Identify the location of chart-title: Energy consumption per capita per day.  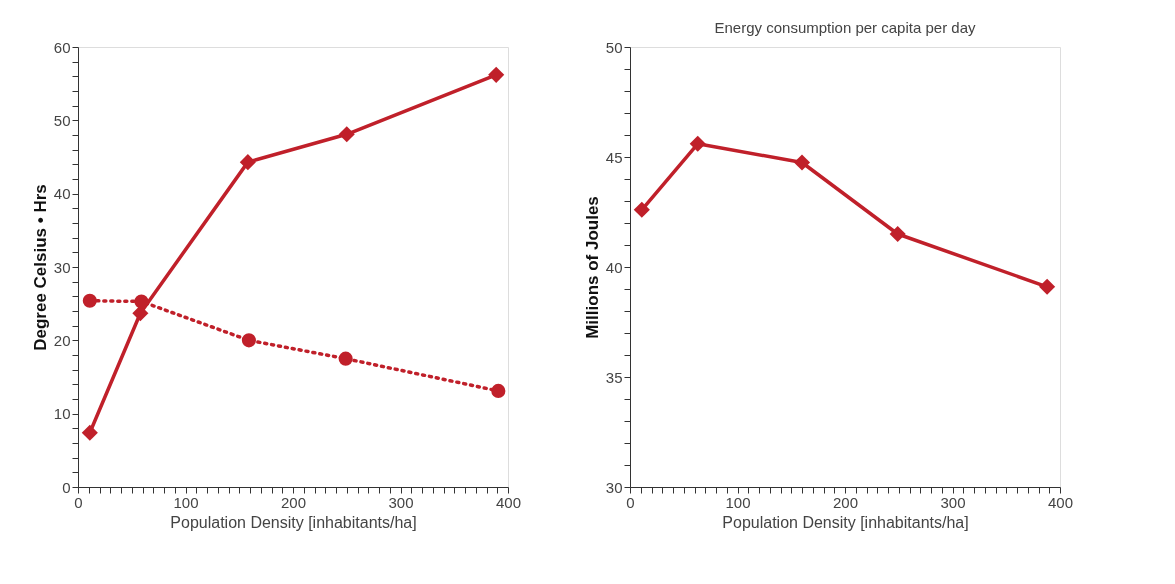
(845, 27).